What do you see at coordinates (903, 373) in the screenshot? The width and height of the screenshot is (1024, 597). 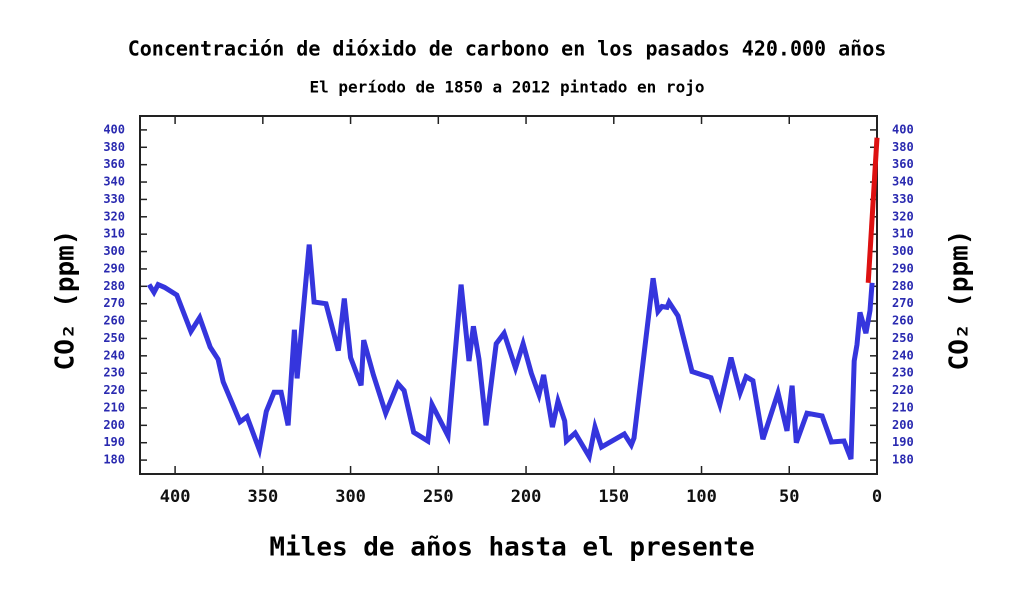 I see `y2-tick-label: 230` at bounding box center [903, 373].